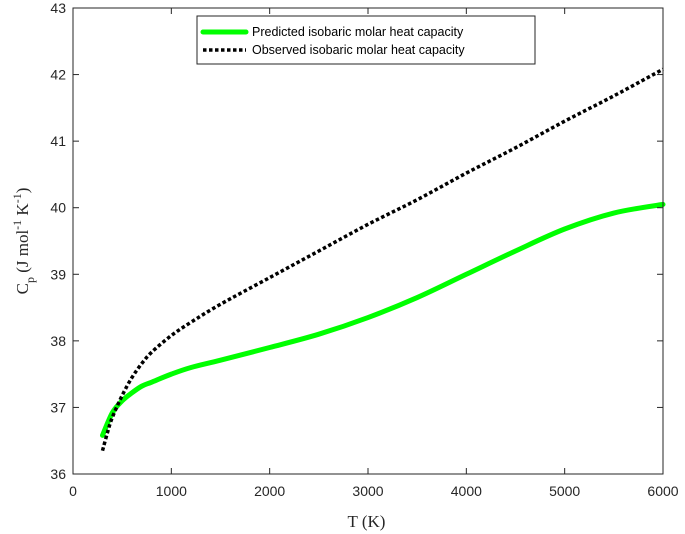 Image resolution: width=685 pixels, height=534 pixels. I want to click on legend-label-observed: Observed isobaric molar heat capacity, so click(358, 50).